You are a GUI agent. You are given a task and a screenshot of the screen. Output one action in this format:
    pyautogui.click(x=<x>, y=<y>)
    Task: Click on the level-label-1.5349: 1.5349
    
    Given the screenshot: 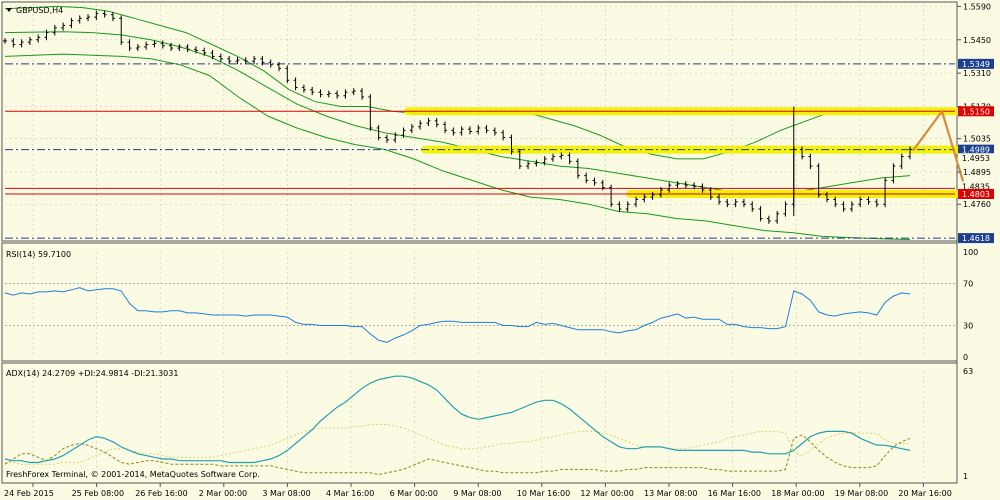 What is the action you would take?
    pyautogui.click(x=976, y=64)
    